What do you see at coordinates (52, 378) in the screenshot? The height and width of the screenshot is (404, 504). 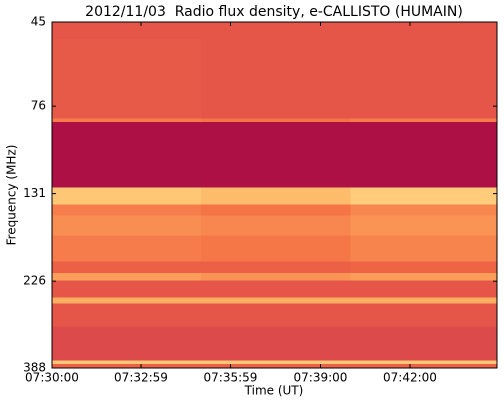 I see `x-tick-label: 07:30:00` at bounding box center [52, 378].